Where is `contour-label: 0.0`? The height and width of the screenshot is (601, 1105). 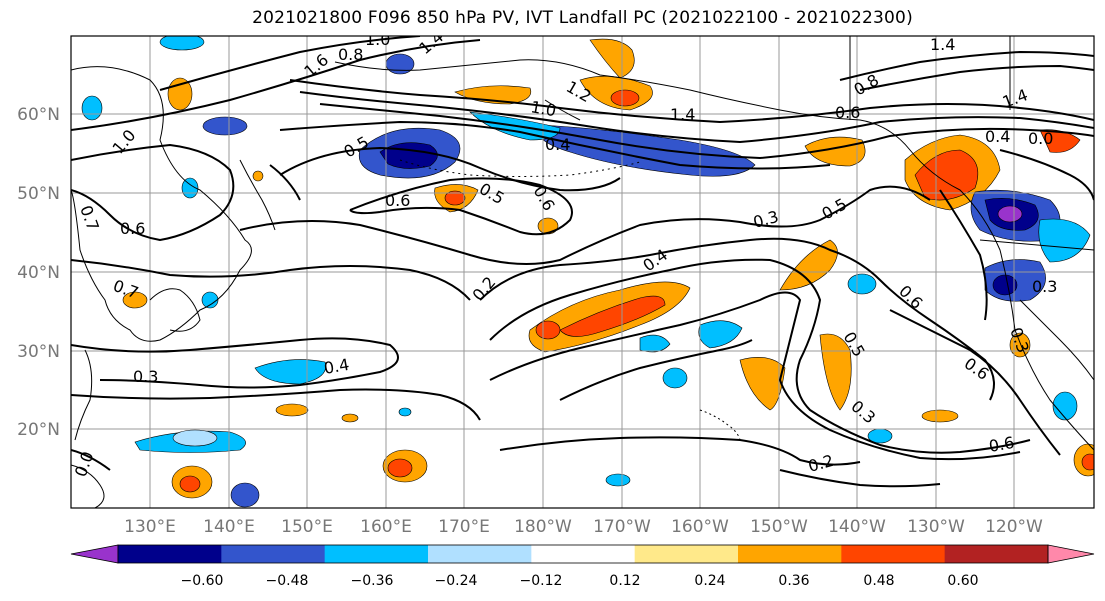
contour-label: 0.0 is located at coordinates (1040, 138).